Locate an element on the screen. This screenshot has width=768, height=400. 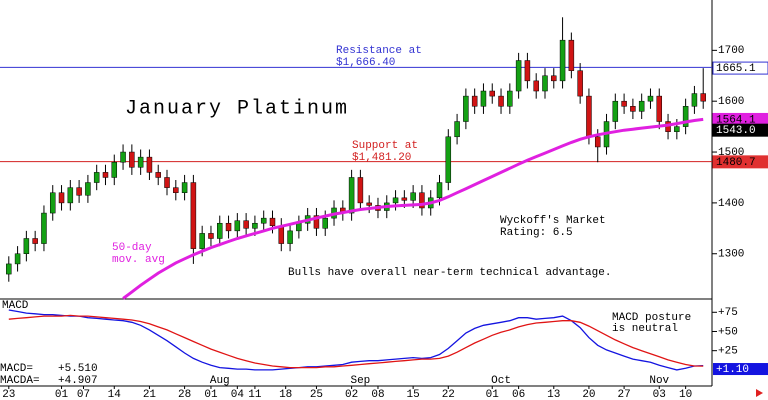
chart-title: January Platinum is located at coordinates (237, 108).